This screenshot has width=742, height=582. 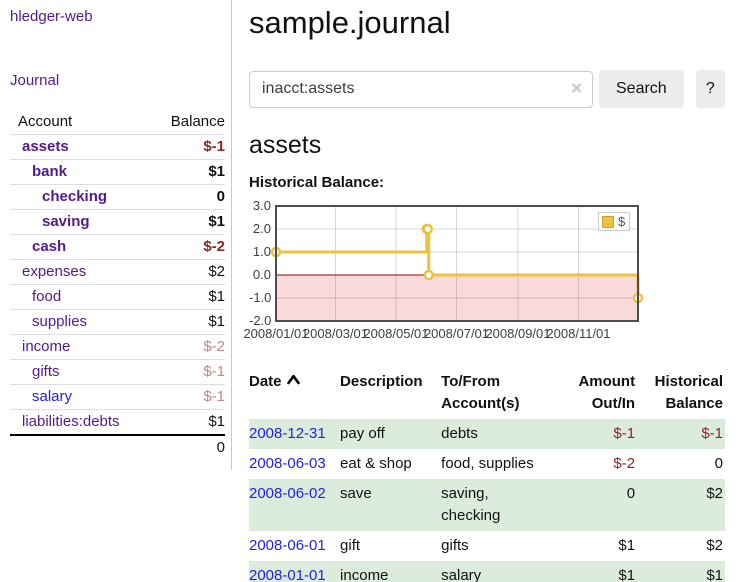 What do you see at coordinates (376, 463) in the screenshot?
I see `transaction-description: eat & shop` at bounding box center [376, 463].